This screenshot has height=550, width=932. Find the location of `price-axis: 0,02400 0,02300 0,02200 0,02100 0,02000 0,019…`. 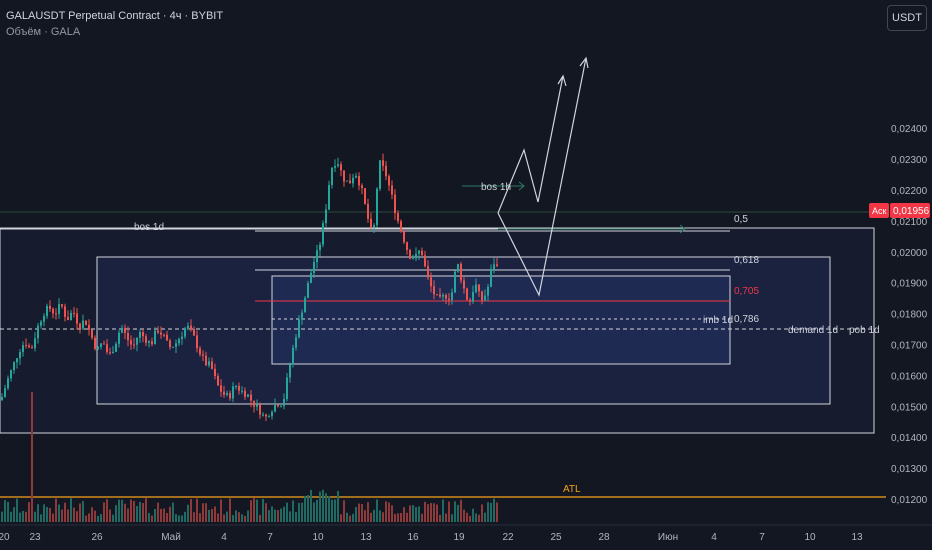

price-axis: 0,02400 0,02300 0,02200 0,02100 0,02000 0,019… is located at coordinates (909, 315).